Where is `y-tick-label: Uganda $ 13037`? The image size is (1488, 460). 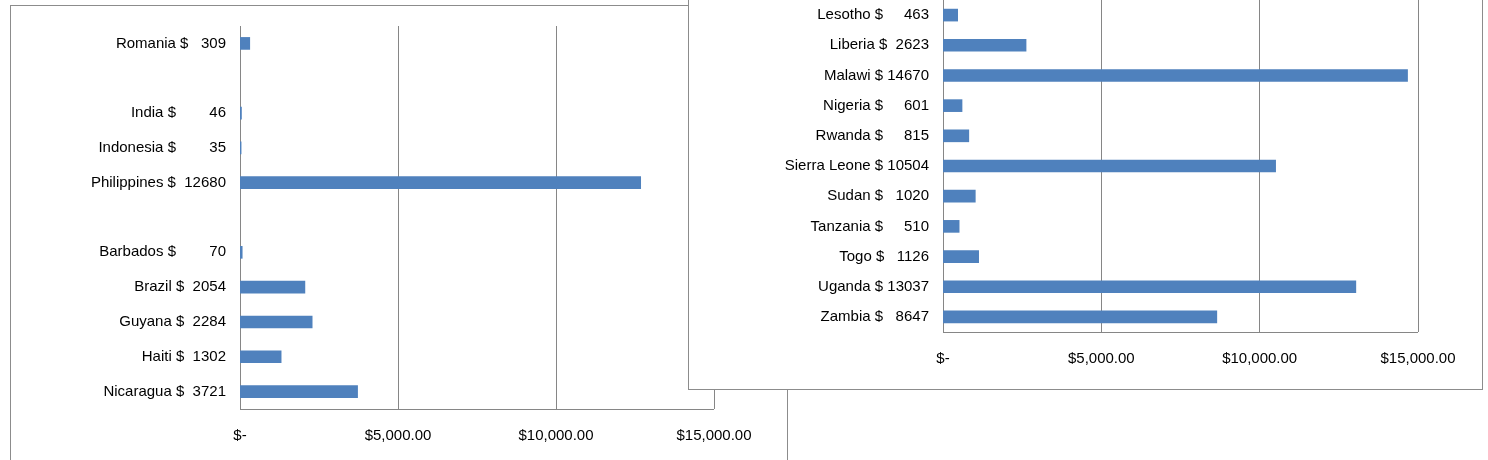
y-tick-label: Uganda $ 13037 is located at coordinates (873, 285).